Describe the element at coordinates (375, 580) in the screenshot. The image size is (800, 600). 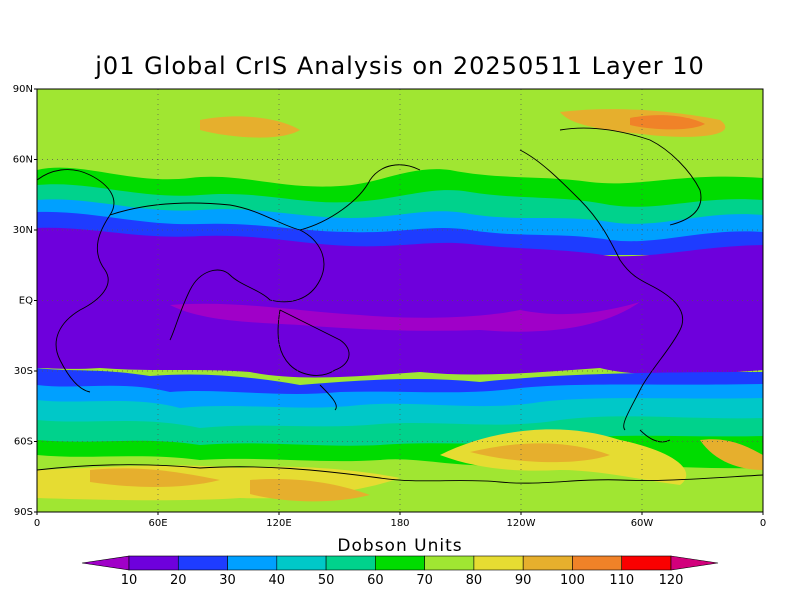
I see `colorbar-level-label: 60` at that location.